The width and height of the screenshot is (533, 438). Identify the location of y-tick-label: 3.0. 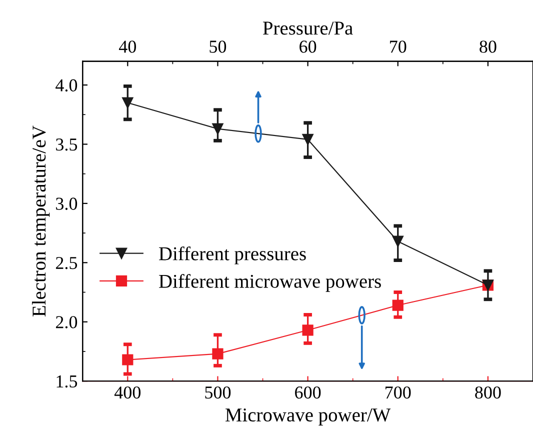
(67, 204).